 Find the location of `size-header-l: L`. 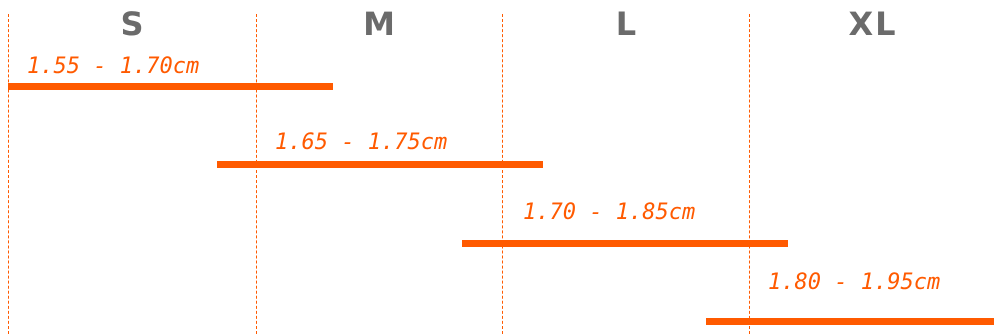

size-header-l: L is located at coordinates (627, 24).